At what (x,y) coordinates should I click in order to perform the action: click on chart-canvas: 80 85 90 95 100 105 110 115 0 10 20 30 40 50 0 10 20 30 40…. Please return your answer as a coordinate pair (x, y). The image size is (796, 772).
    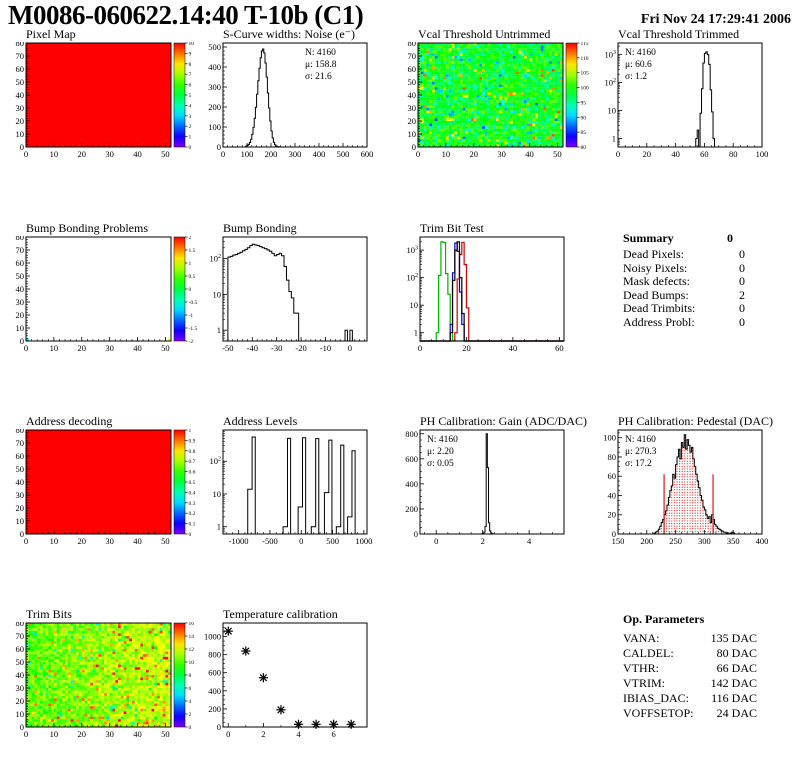
    Looking at the image, I should click on (499, 100).